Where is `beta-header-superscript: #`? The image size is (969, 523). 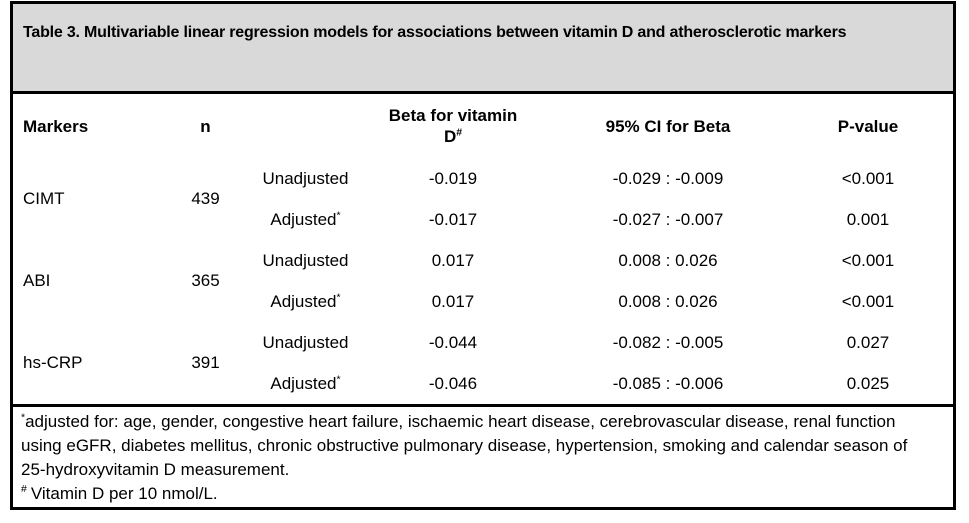
beta-header-superscript: # is located at coordinates (459, 132).